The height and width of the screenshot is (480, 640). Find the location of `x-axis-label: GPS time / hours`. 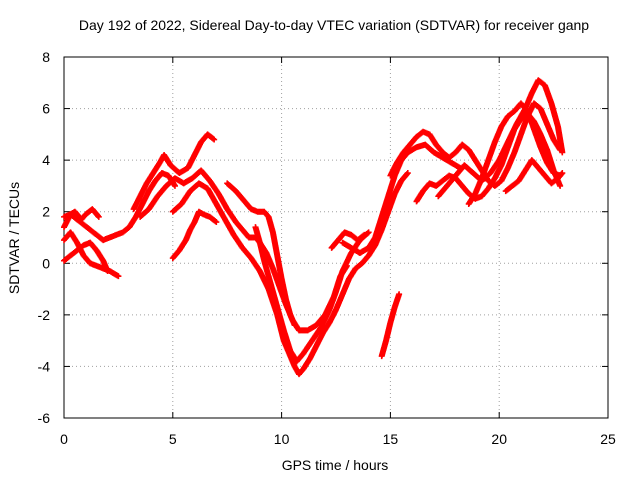

x-axis-label: GPS time / hours is located at coordinates (335, 465).